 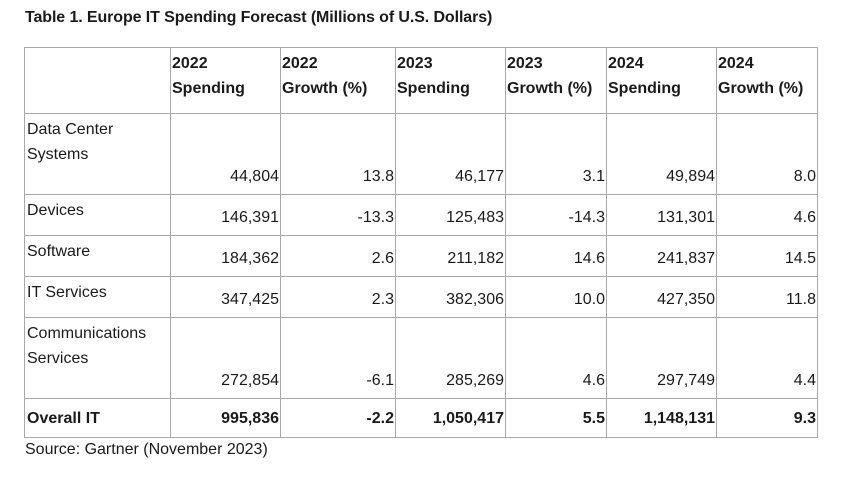 I want to click on cell-value: 297,749, so click(x=661, y=358).